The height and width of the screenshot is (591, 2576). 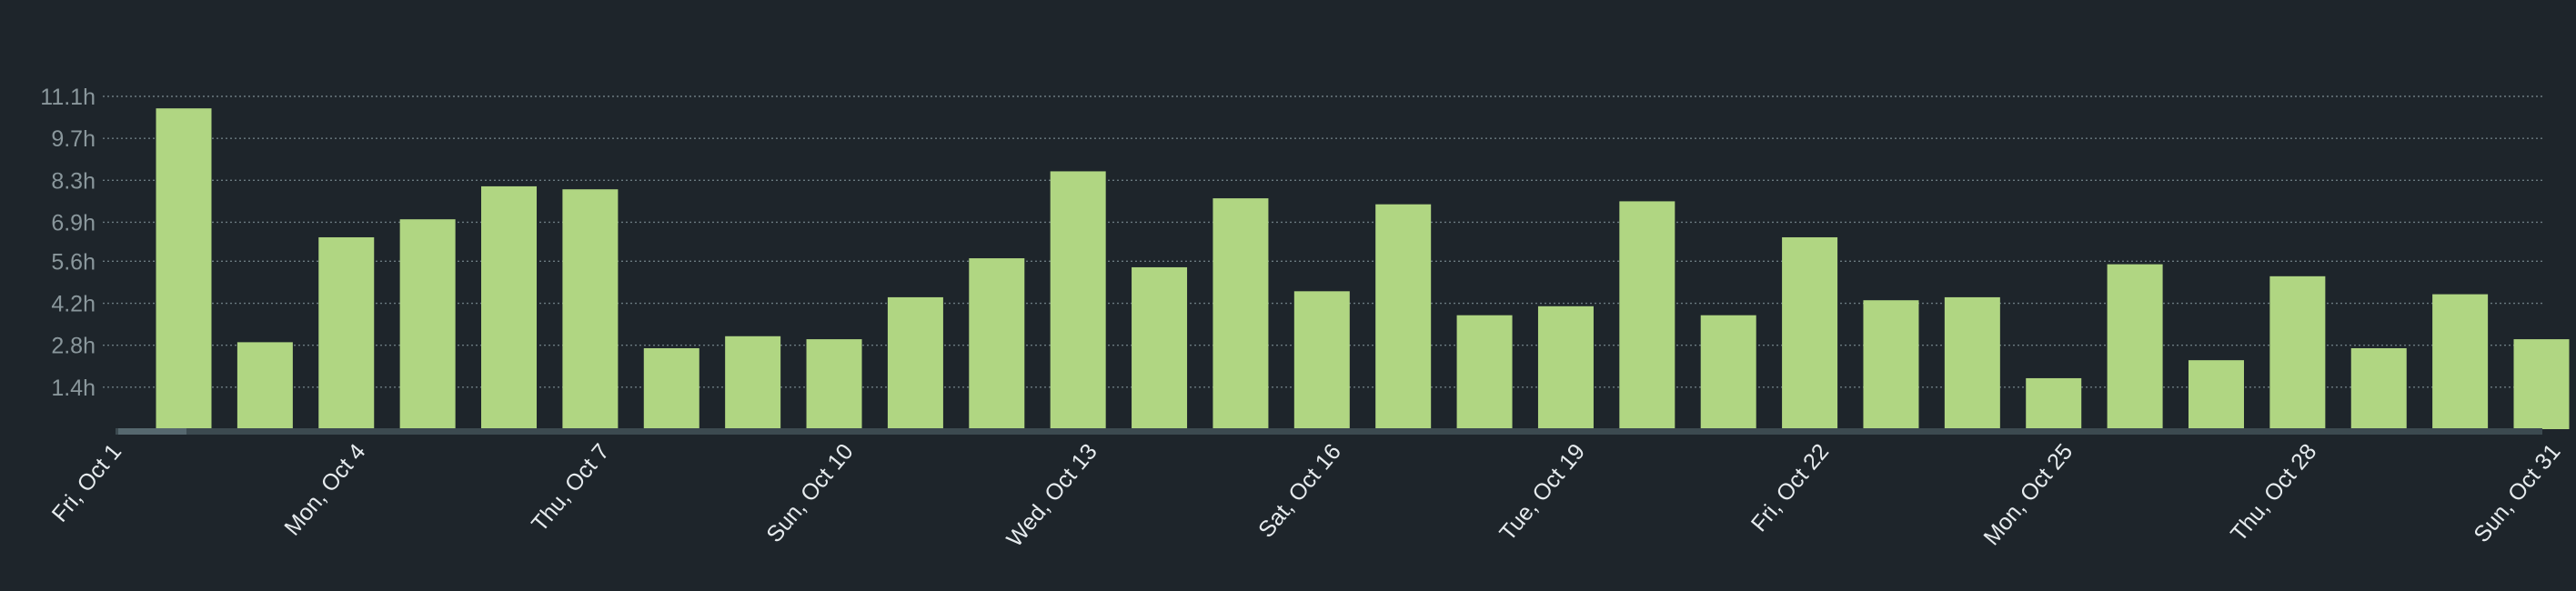 I want to click on y-axis-ticks: 1.4h 2.8h 4.2h 5.6h 6.9h 8.3h 9.7h 11.1h, so click(x=68, y=243).